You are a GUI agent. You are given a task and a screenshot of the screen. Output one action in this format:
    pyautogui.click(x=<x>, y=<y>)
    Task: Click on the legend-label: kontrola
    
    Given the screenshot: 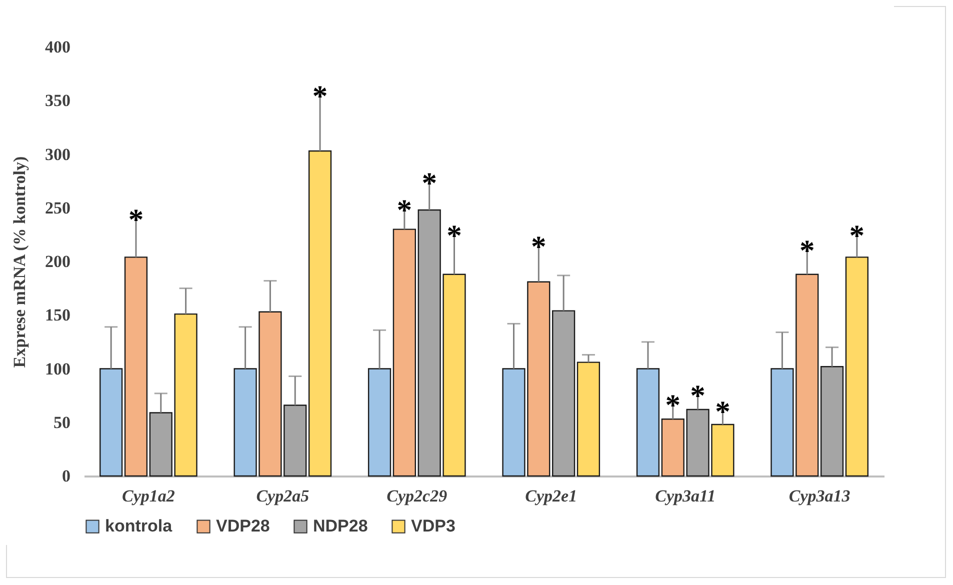 What is the action you would take?
    pyautogui.click(x=139, y=526)
    